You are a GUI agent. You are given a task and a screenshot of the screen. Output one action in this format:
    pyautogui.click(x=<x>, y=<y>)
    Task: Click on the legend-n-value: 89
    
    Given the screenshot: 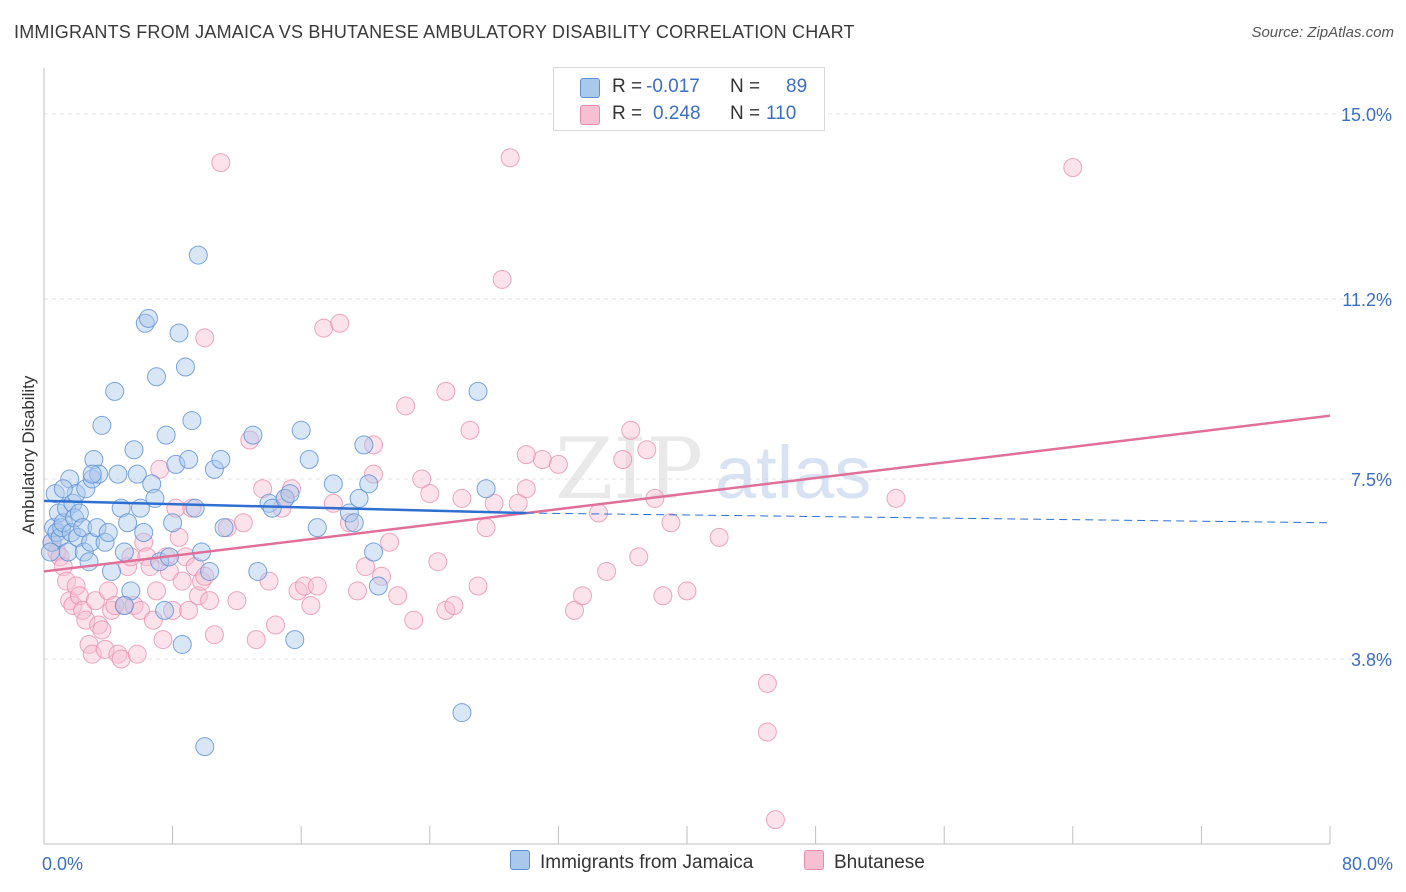 What is the action you would take?
    pyautogui.click(x=797, y=86)
    